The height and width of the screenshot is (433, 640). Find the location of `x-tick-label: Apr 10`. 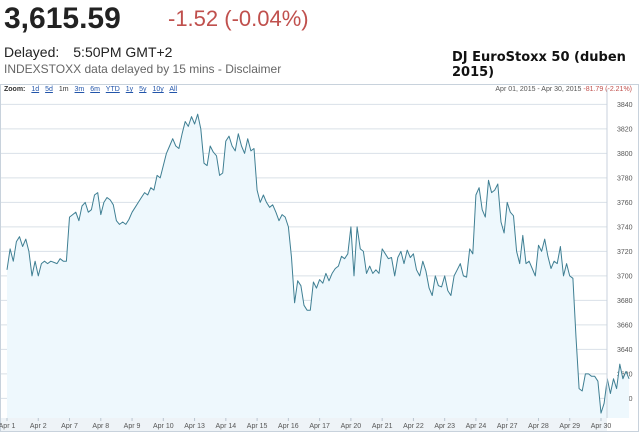

x-tick-label: Apr 10 is located at coordinates (163, 426).